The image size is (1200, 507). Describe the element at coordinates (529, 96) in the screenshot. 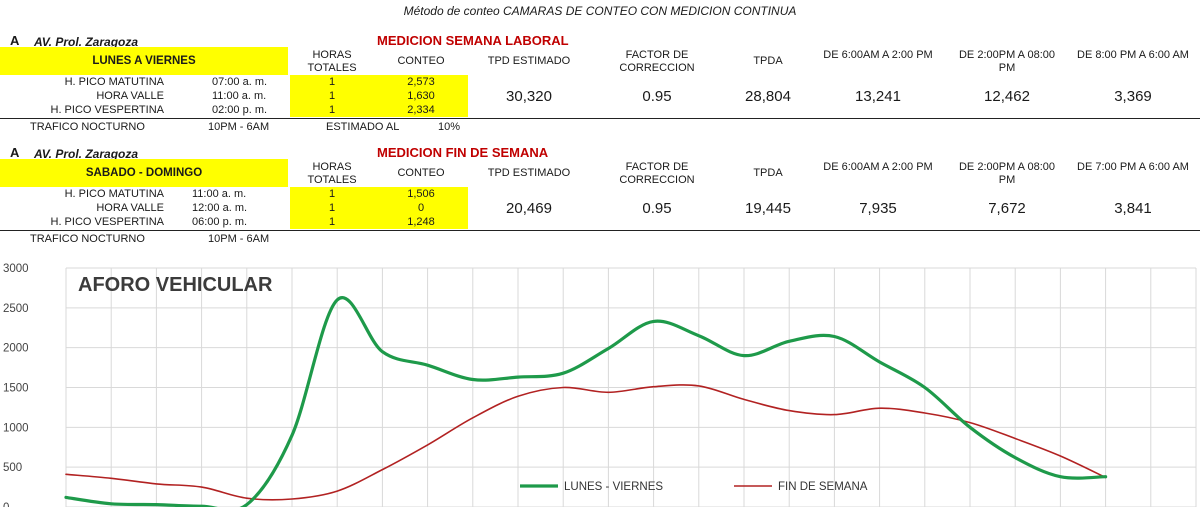

I see `tpd-value: 30,320` at that location.